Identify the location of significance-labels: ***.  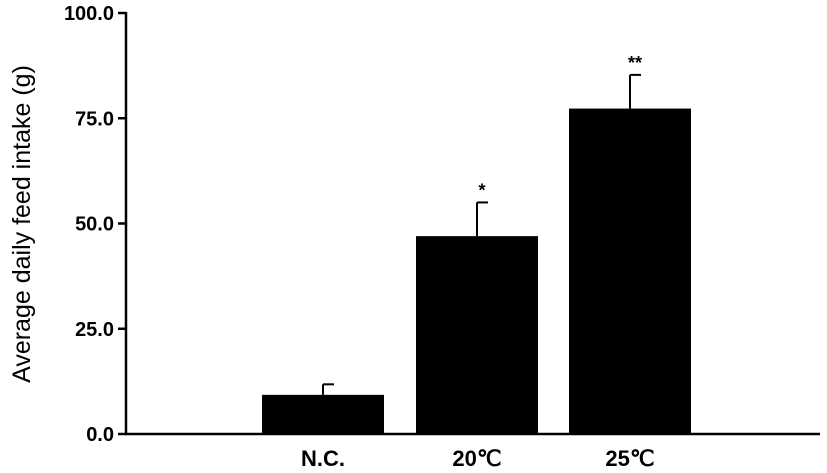
(560, 127).